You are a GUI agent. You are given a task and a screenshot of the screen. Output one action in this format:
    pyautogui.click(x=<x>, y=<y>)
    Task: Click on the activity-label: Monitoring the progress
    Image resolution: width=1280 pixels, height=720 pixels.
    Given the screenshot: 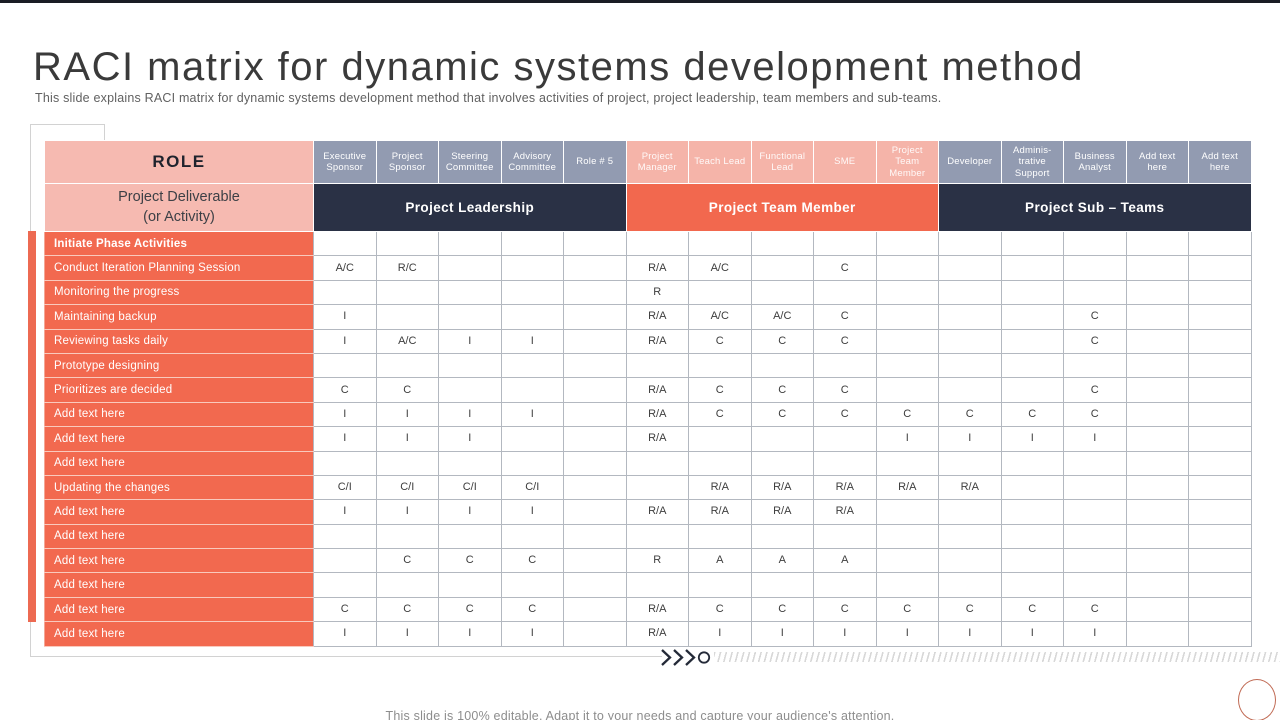 What is the action you would take?
    pyautogui.click(x=179, y=292)
    